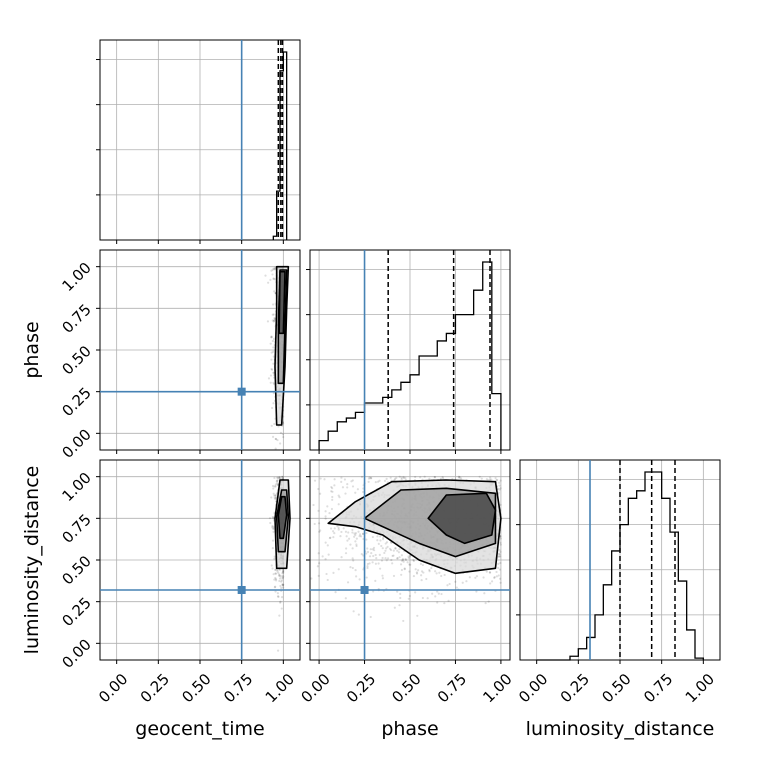  What do you see at coordinates (196, 688) in the screenshot?
I see `x-tick-label: 0.50` at bounding box center [196, 688].